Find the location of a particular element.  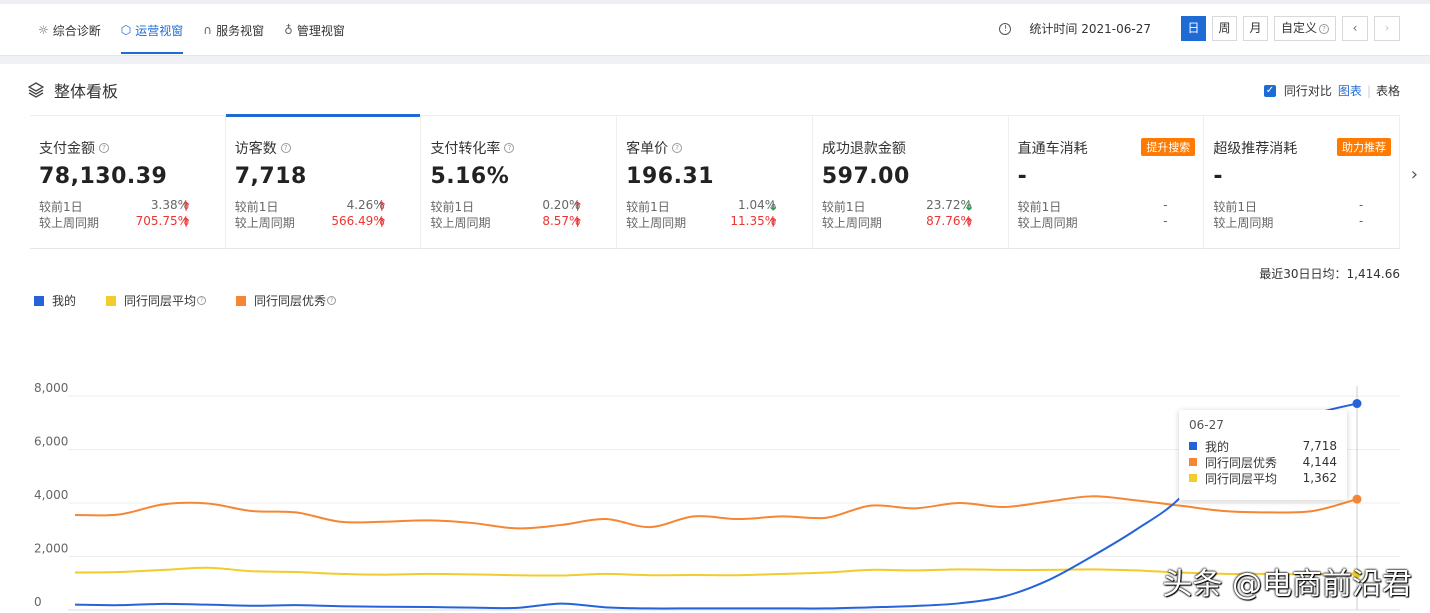

metric-title-text: 支付金额 is located at coordinates (67, 149).